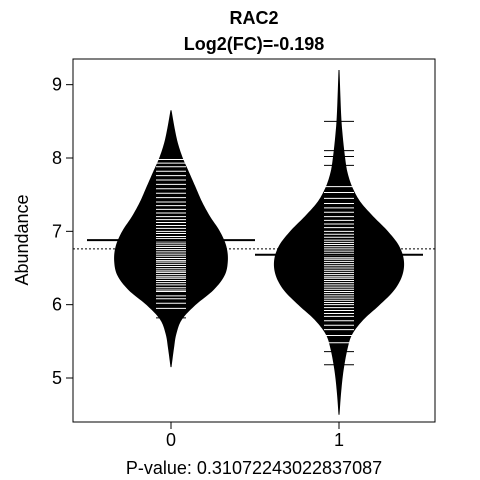 This screenshot has width=480, height=480. Describe the element at coordinates (254, 468) in the screenshot. I see `x-axis-label: P-value: 0.31072243022837087` at that location.